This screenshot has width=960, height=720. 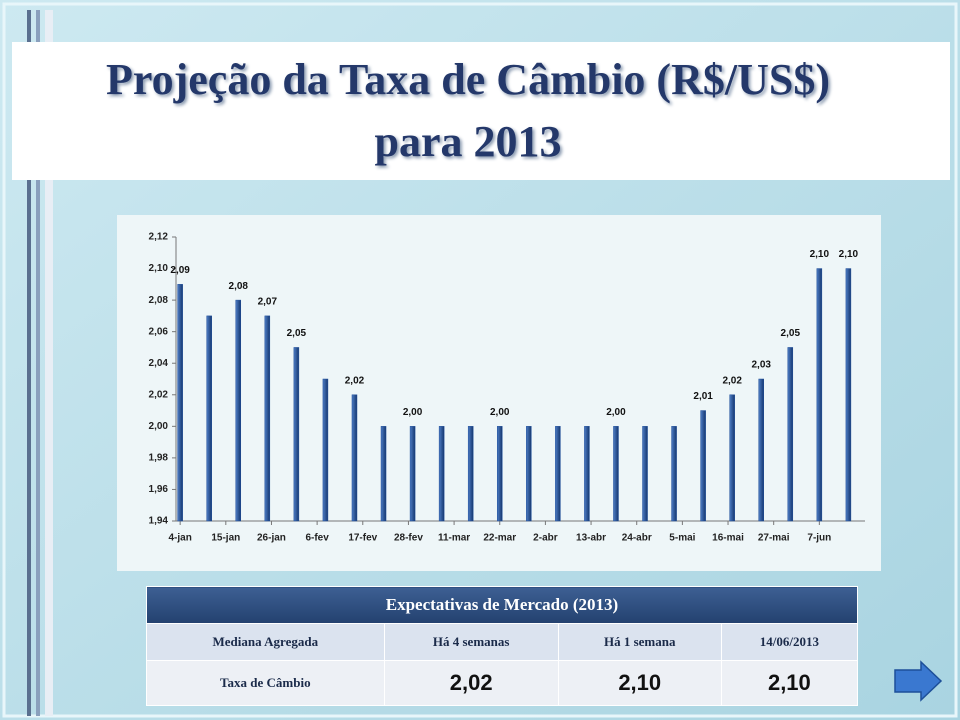 I want to click on x-tick-label: 28-fev, so click(x=408, y=538).